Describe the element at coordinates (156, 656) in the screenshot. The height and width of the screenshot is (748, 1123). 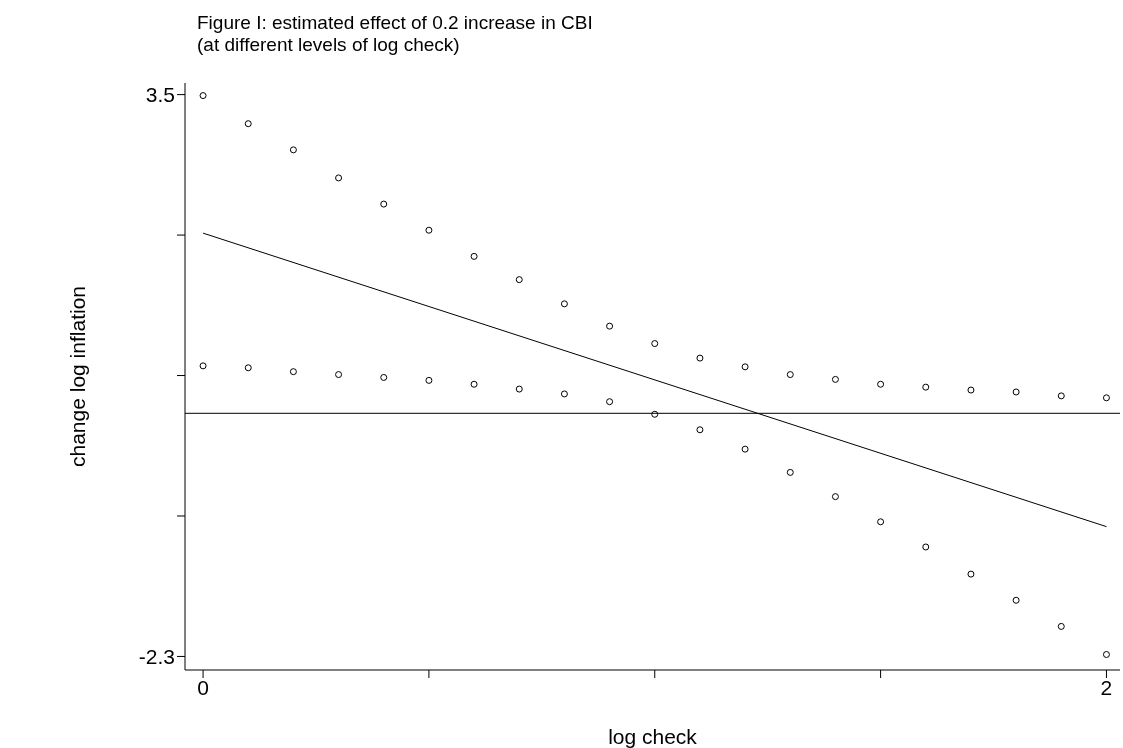
I see `y-tick-label: -2.3` at that location.